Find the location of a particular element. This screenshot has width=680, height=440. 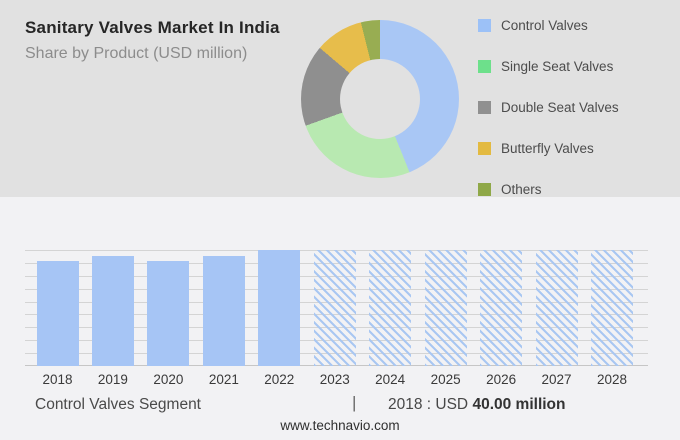

bar-2022 is located at coordinates (279, 308).